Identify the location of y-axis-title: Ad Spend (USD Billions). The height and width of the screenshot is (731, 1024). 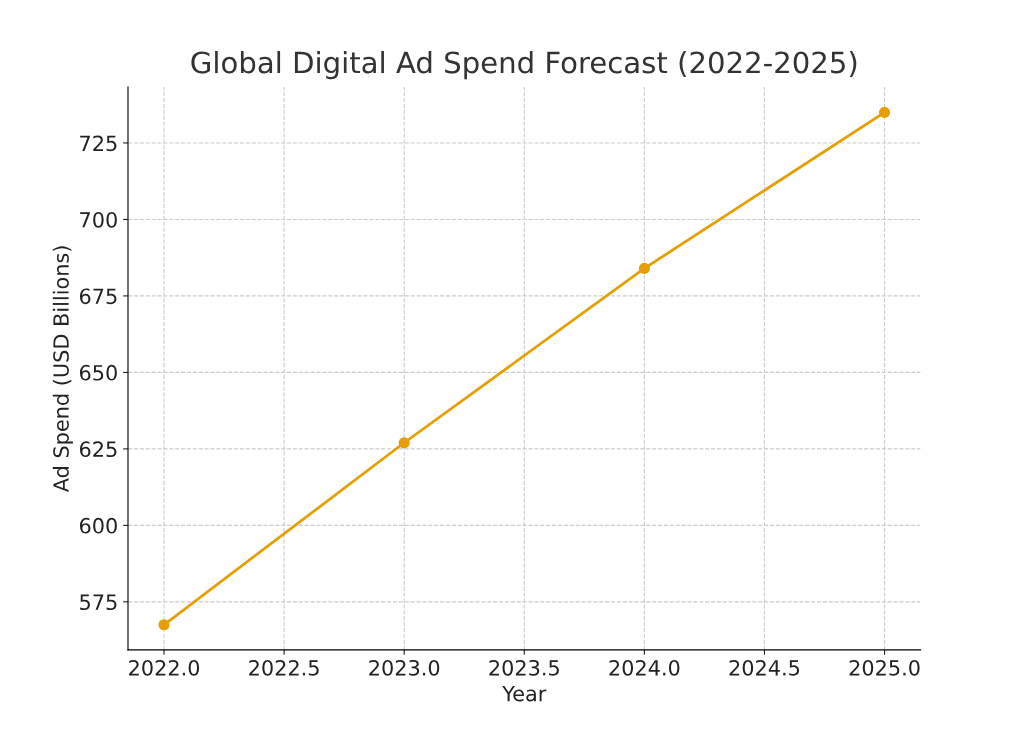
(62, 369).